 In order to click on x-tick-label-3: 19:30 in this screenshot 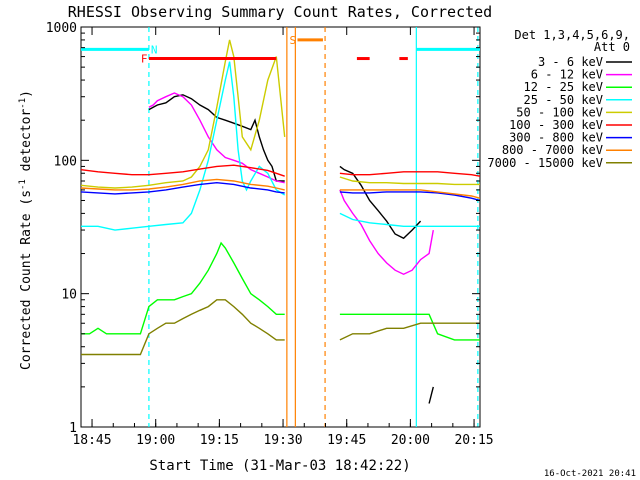, I will do `click(282, 440)`.